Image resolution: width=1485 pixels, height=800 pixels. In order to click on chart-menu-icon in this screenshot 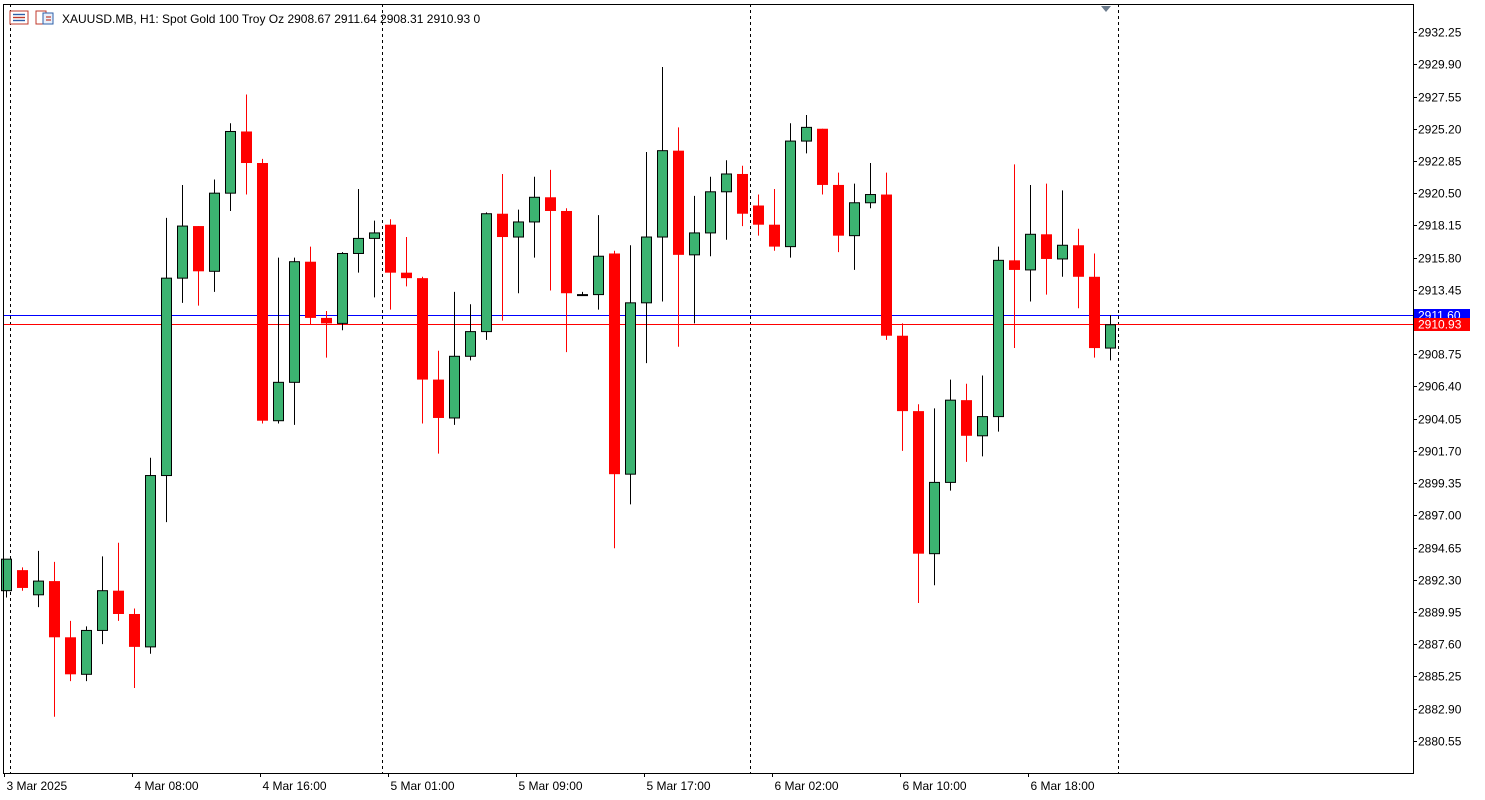, I will do `click(19, 17)`.